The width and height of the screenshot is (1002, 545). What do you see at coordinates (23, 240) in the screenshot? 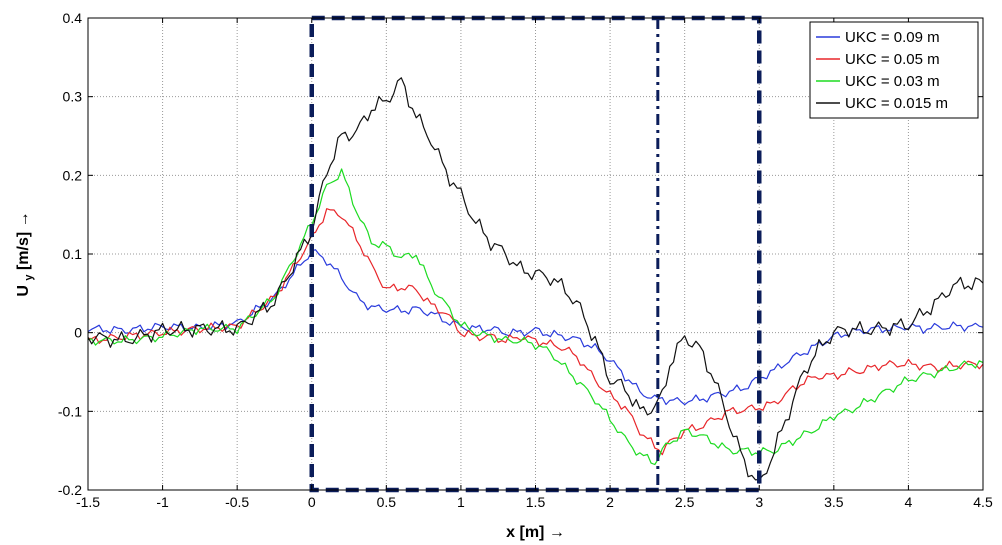
I see `y-axis-title-suffix: [m/s] →` at bounding box center [23, 240].